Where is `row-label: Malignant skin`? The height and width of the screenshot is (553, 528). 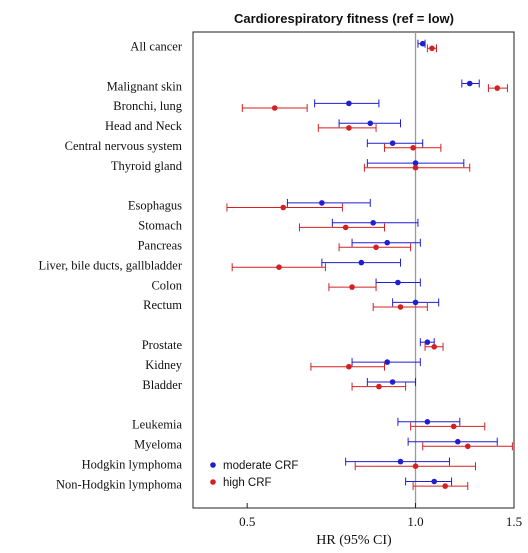 row-label: Malignant skin is located at coordinates (145, 86).